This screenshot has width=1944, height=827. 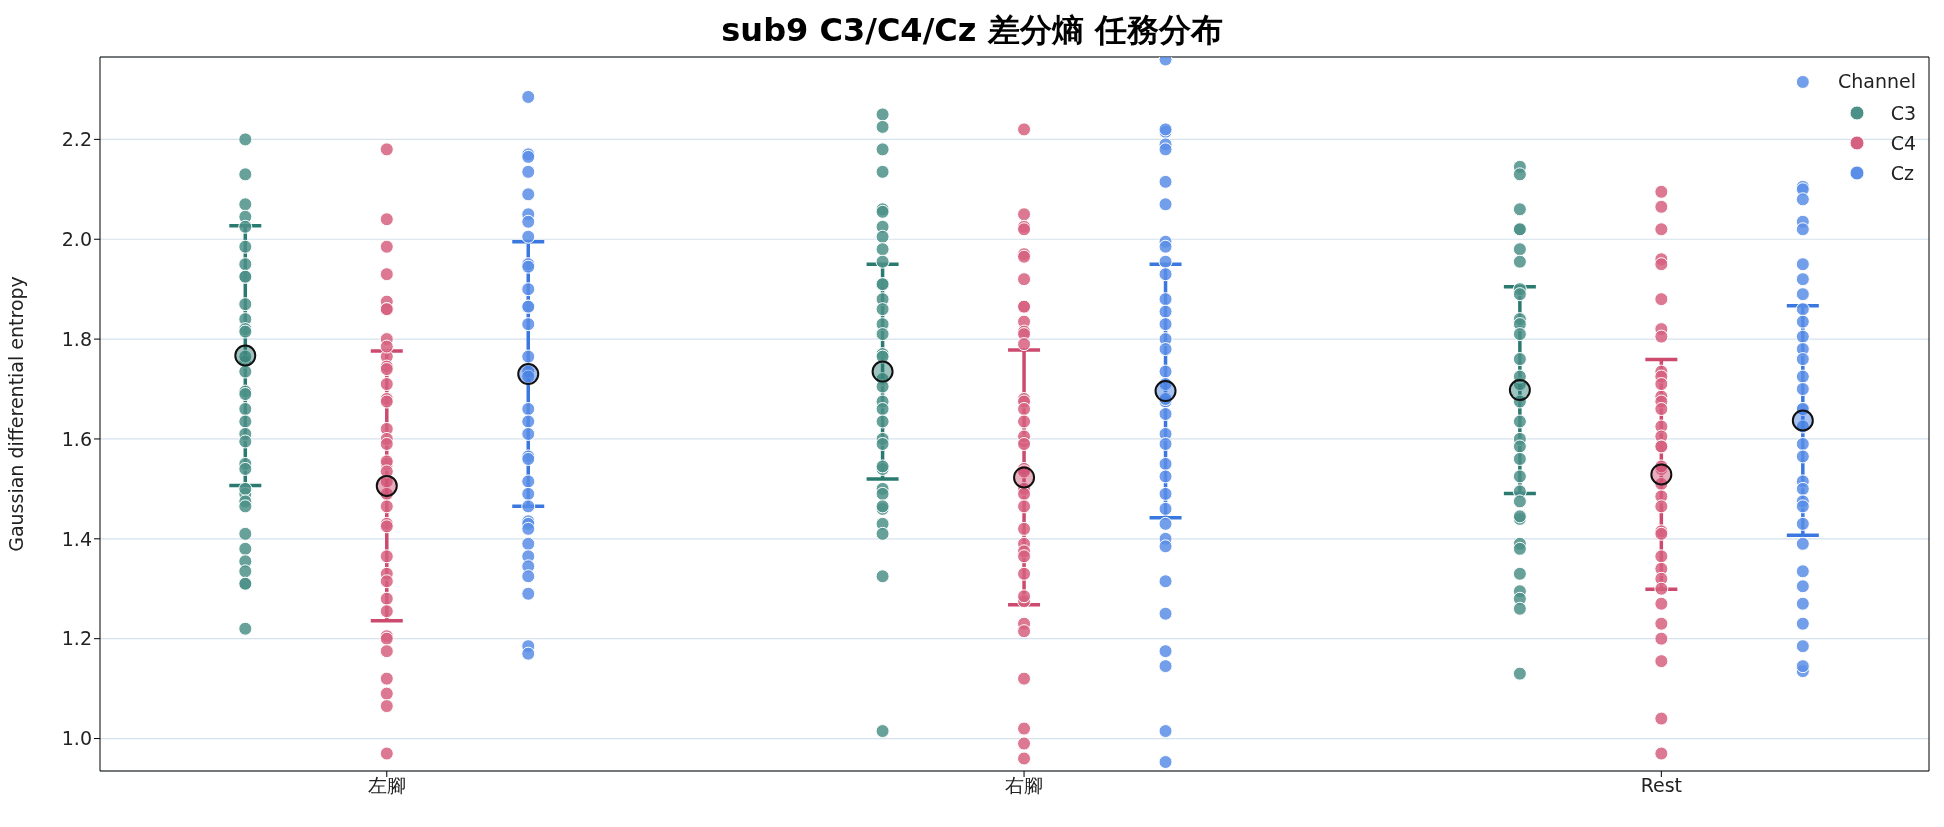 What do you see at coordinates (76, 538) in the screenshot?
I see `y-tick-label: 1.4` at bounding box center [76, 538].